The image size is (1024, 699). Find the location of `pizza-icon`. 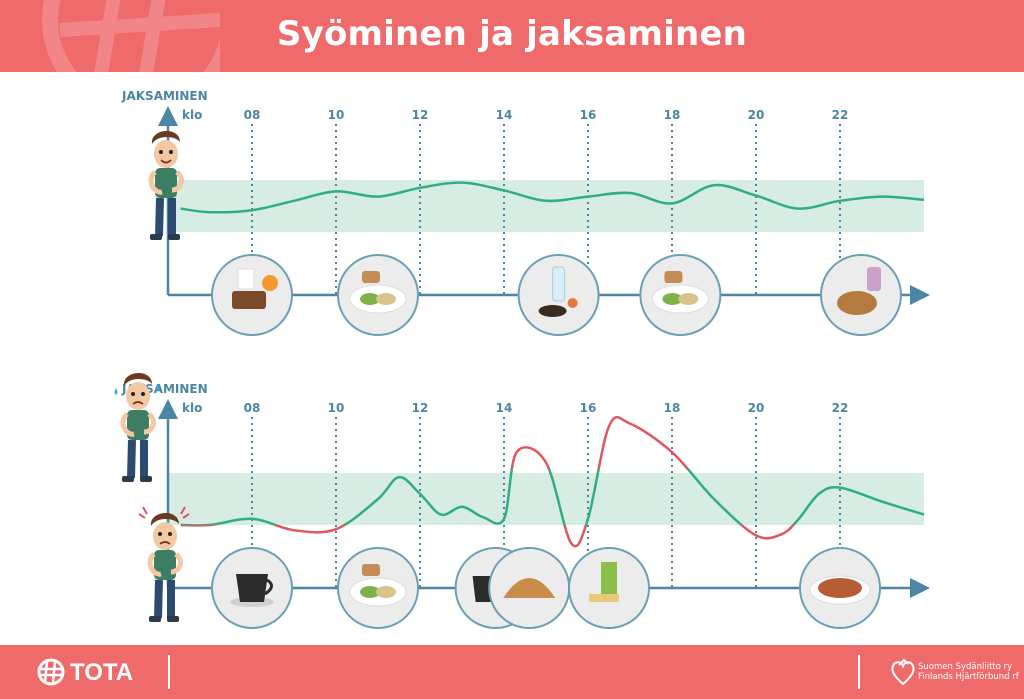

pizza-icon is located at coordinates (840, 588).